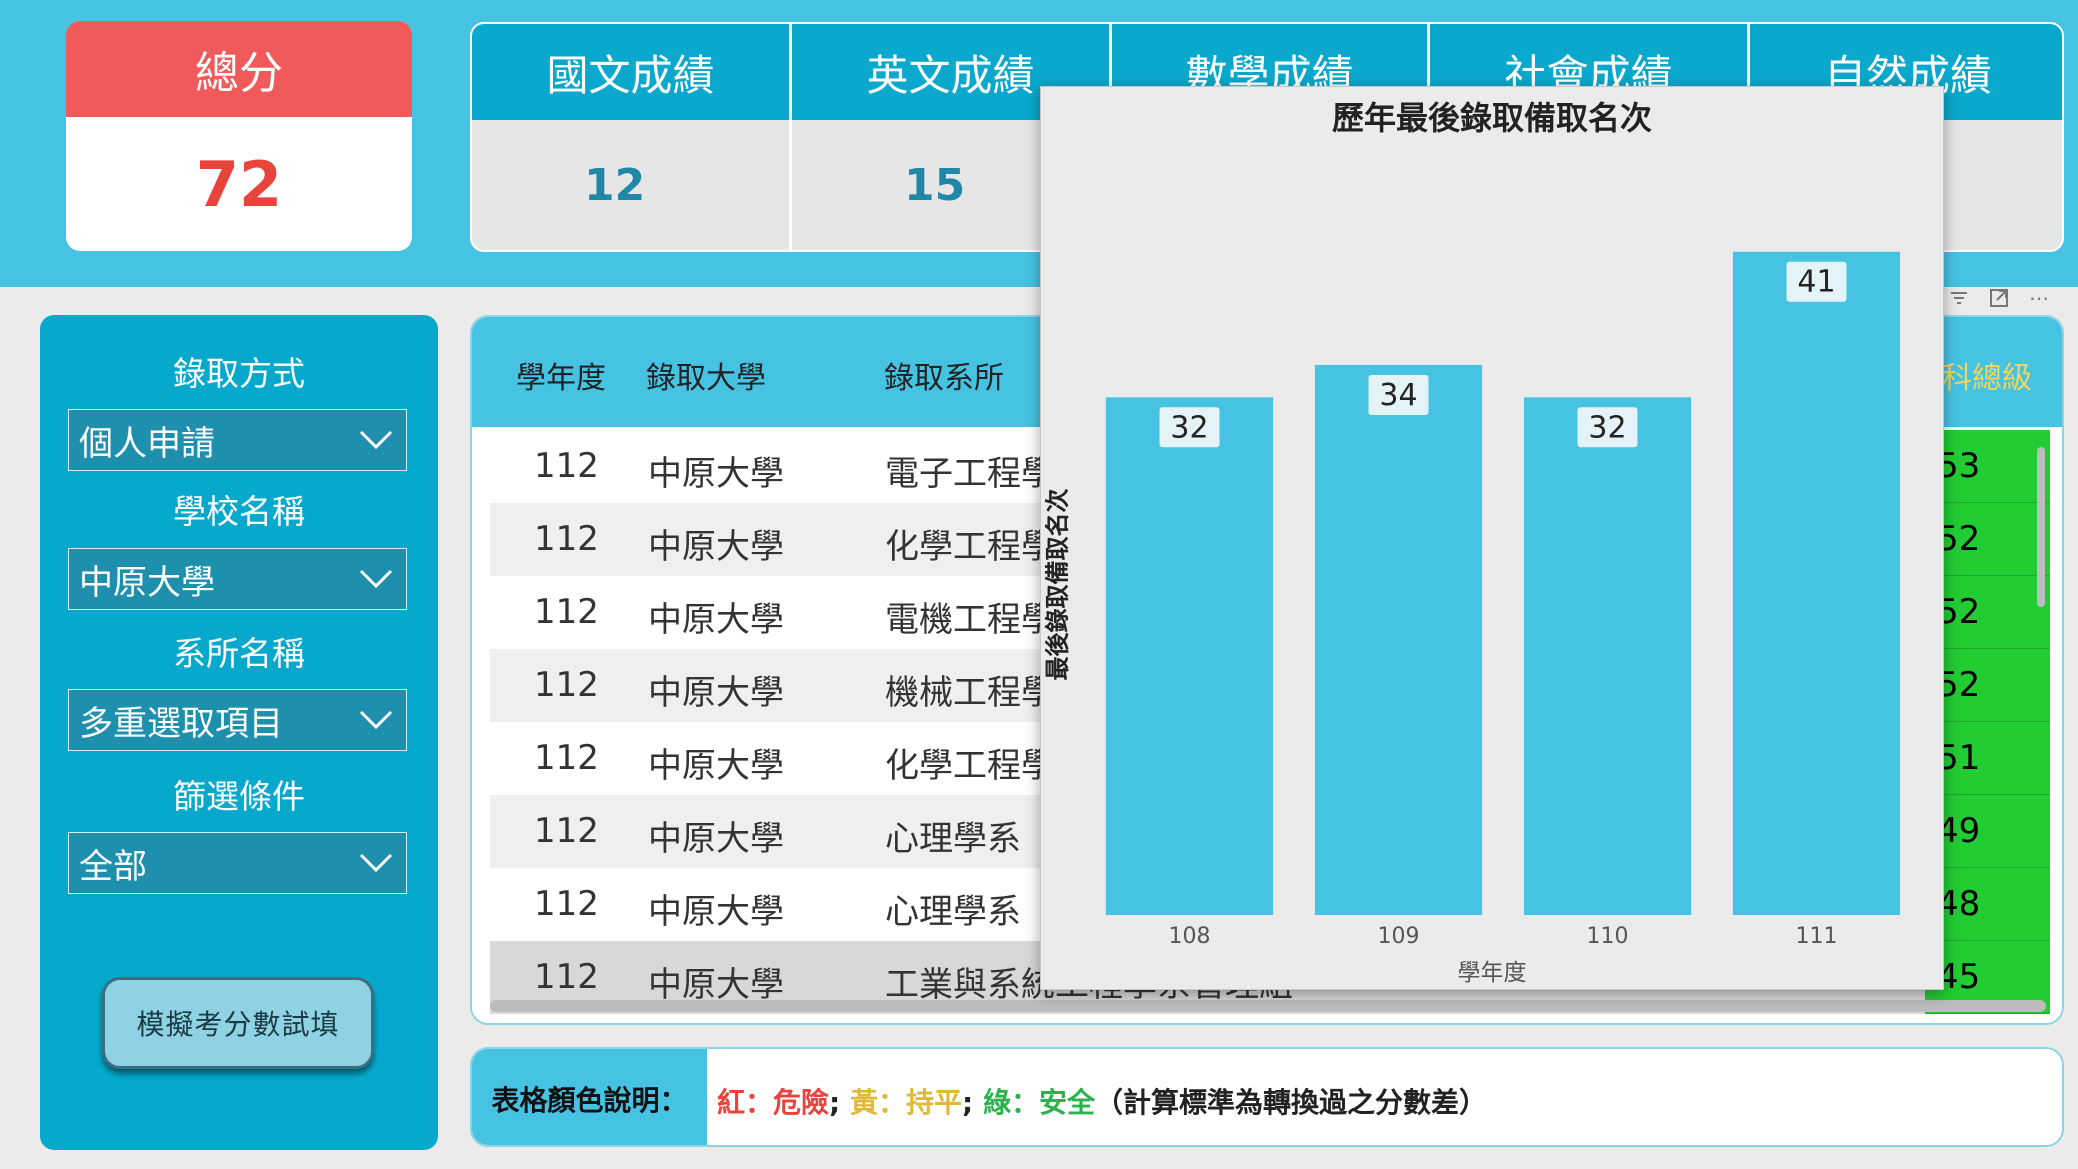  I want to click on data-label: 34, so click(1398, 395).